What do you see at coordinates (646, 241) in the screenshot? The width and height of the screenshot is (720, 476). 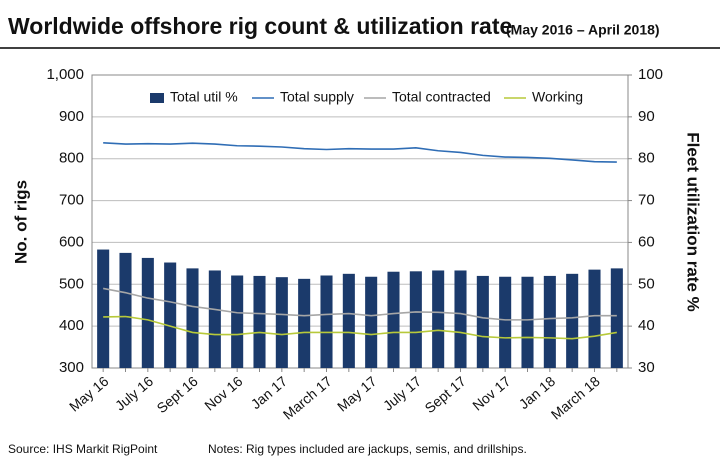 I see `y2-tick-label: 60` at bounding box center [646, 241].